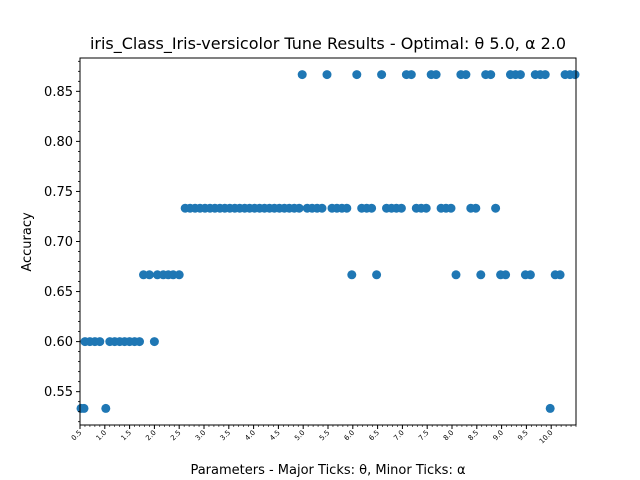  I want to click on y-tick-label: 0.55, so click(58, 392).